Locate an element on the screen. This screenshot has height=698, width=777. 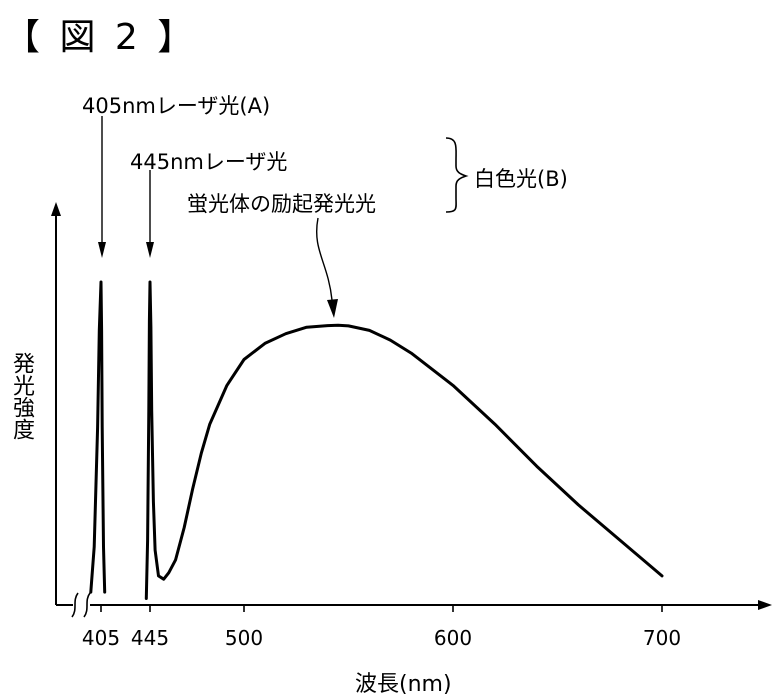
arrow-445-head is located at coordinates (150, 250).